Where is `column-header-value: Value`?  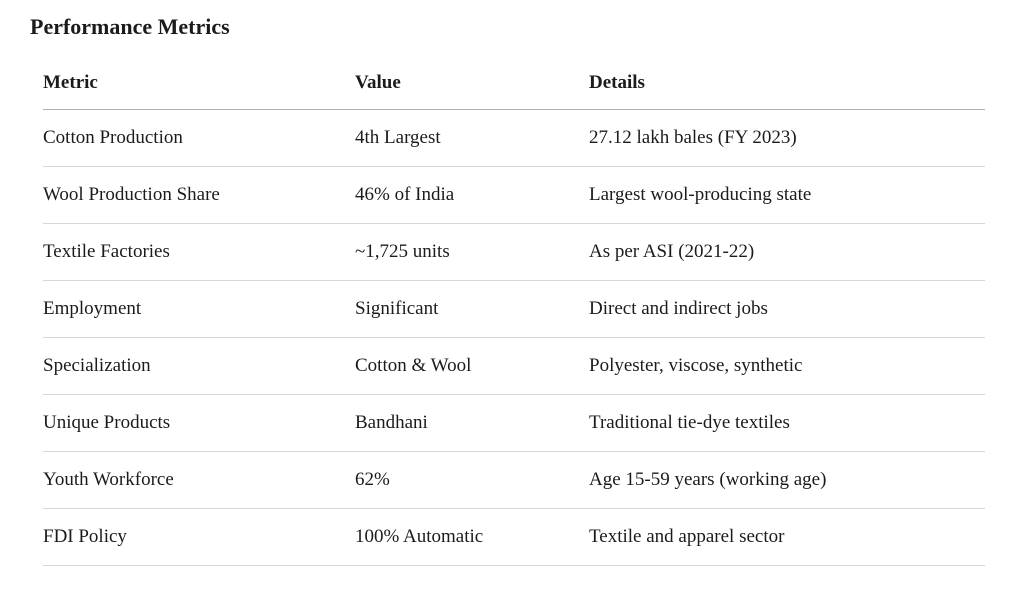
column-header-value: Value is located at coordinates (472, 90).